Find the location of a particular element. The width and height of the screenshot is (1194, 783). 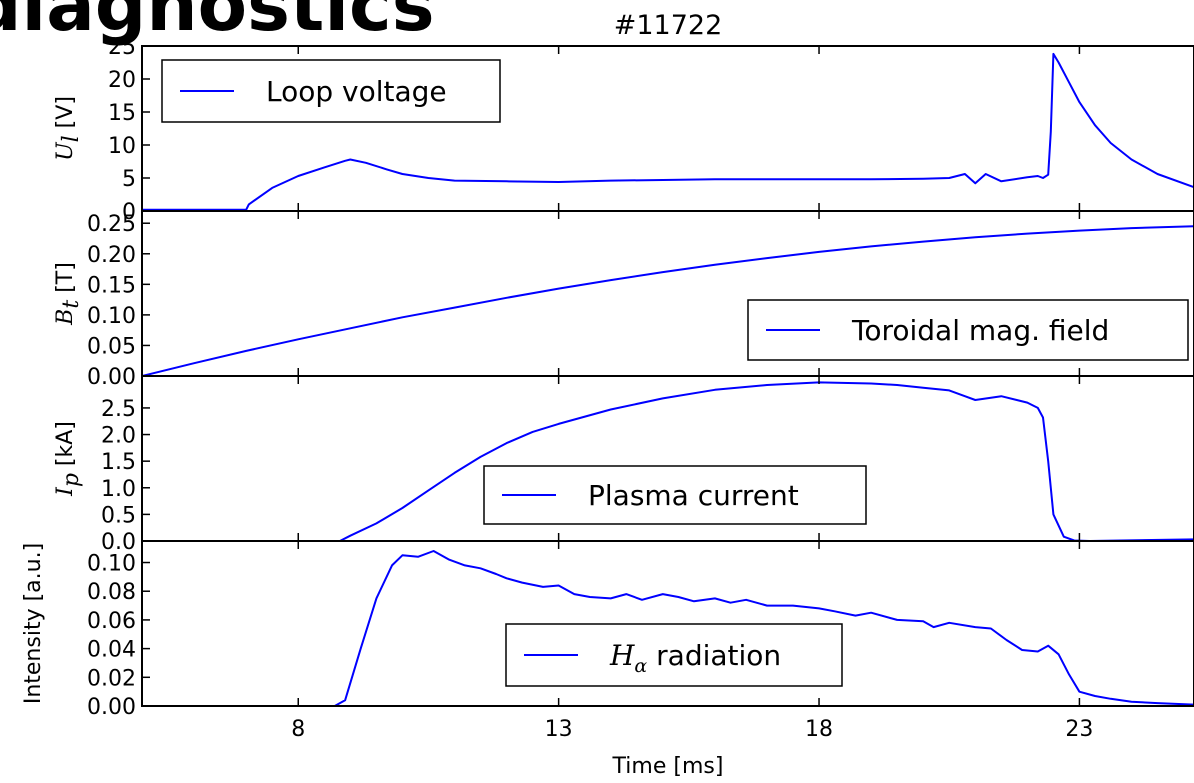

legend-1: Loop voltage is located at coordinates (331, 91).